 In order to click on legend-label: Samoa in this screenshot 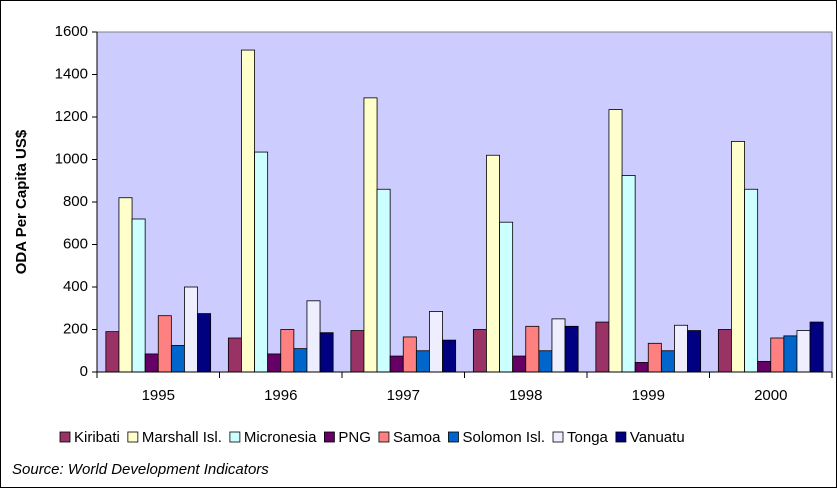, I will do `click(417, 437)`.